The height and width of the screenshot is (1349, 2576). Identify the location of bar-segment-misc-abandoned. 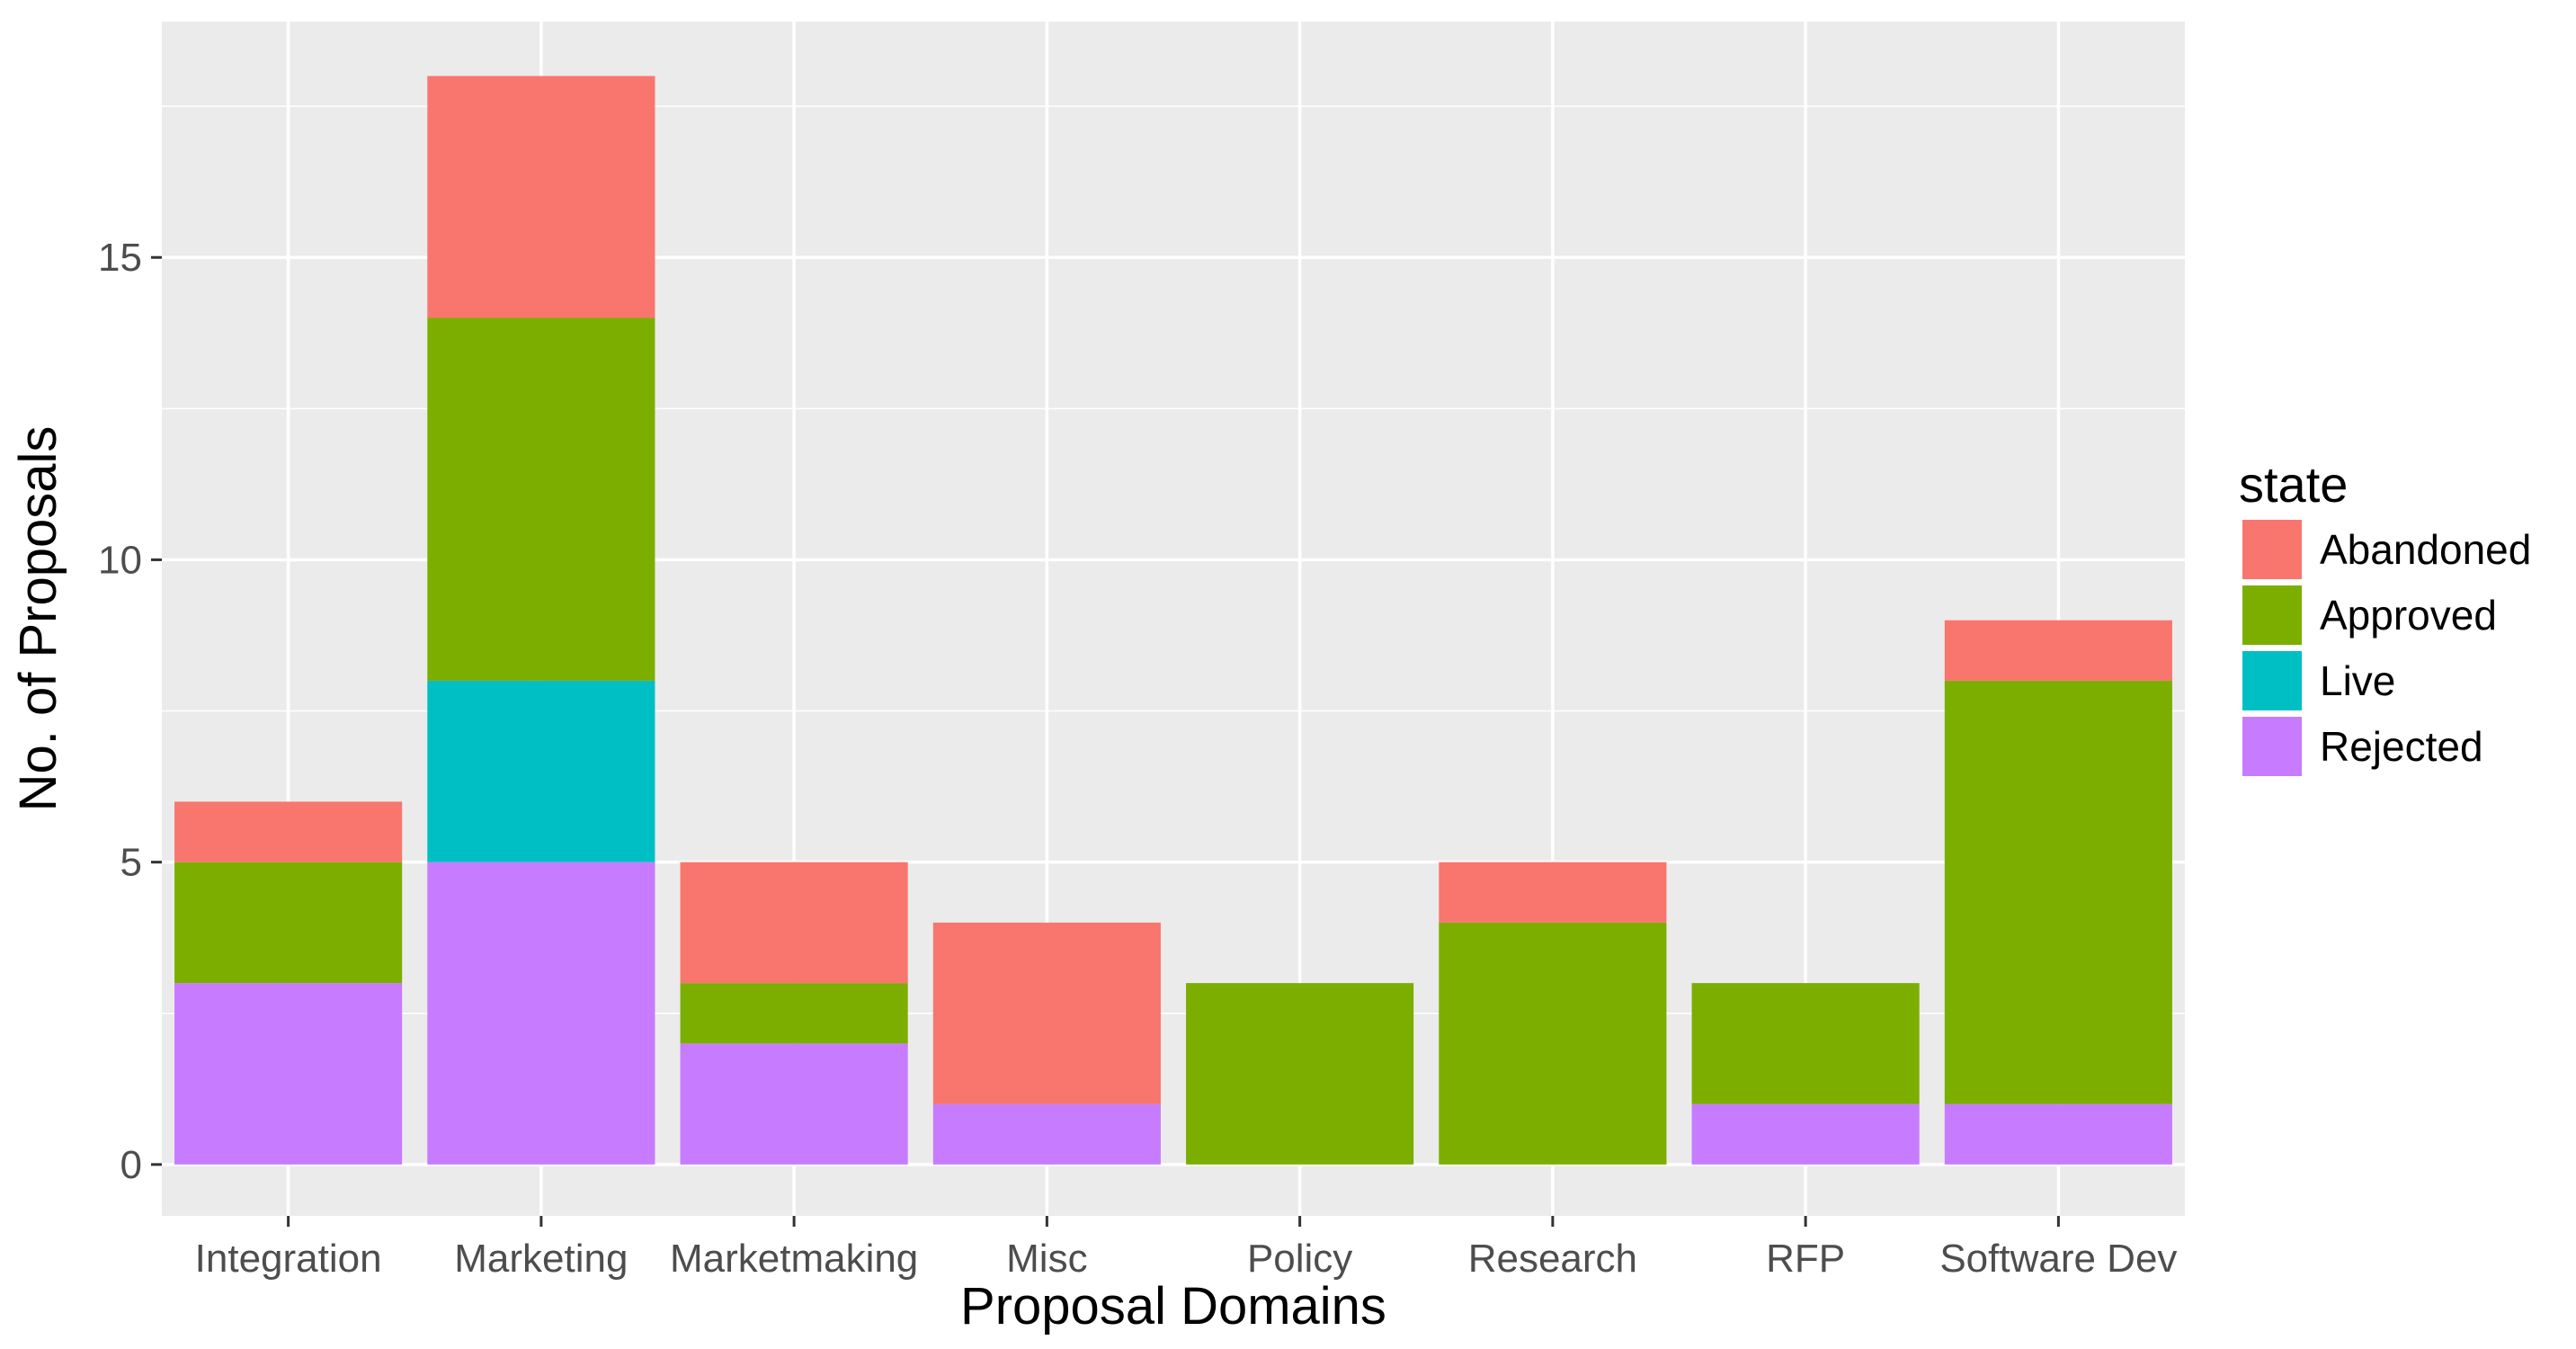
(1046, 1013).